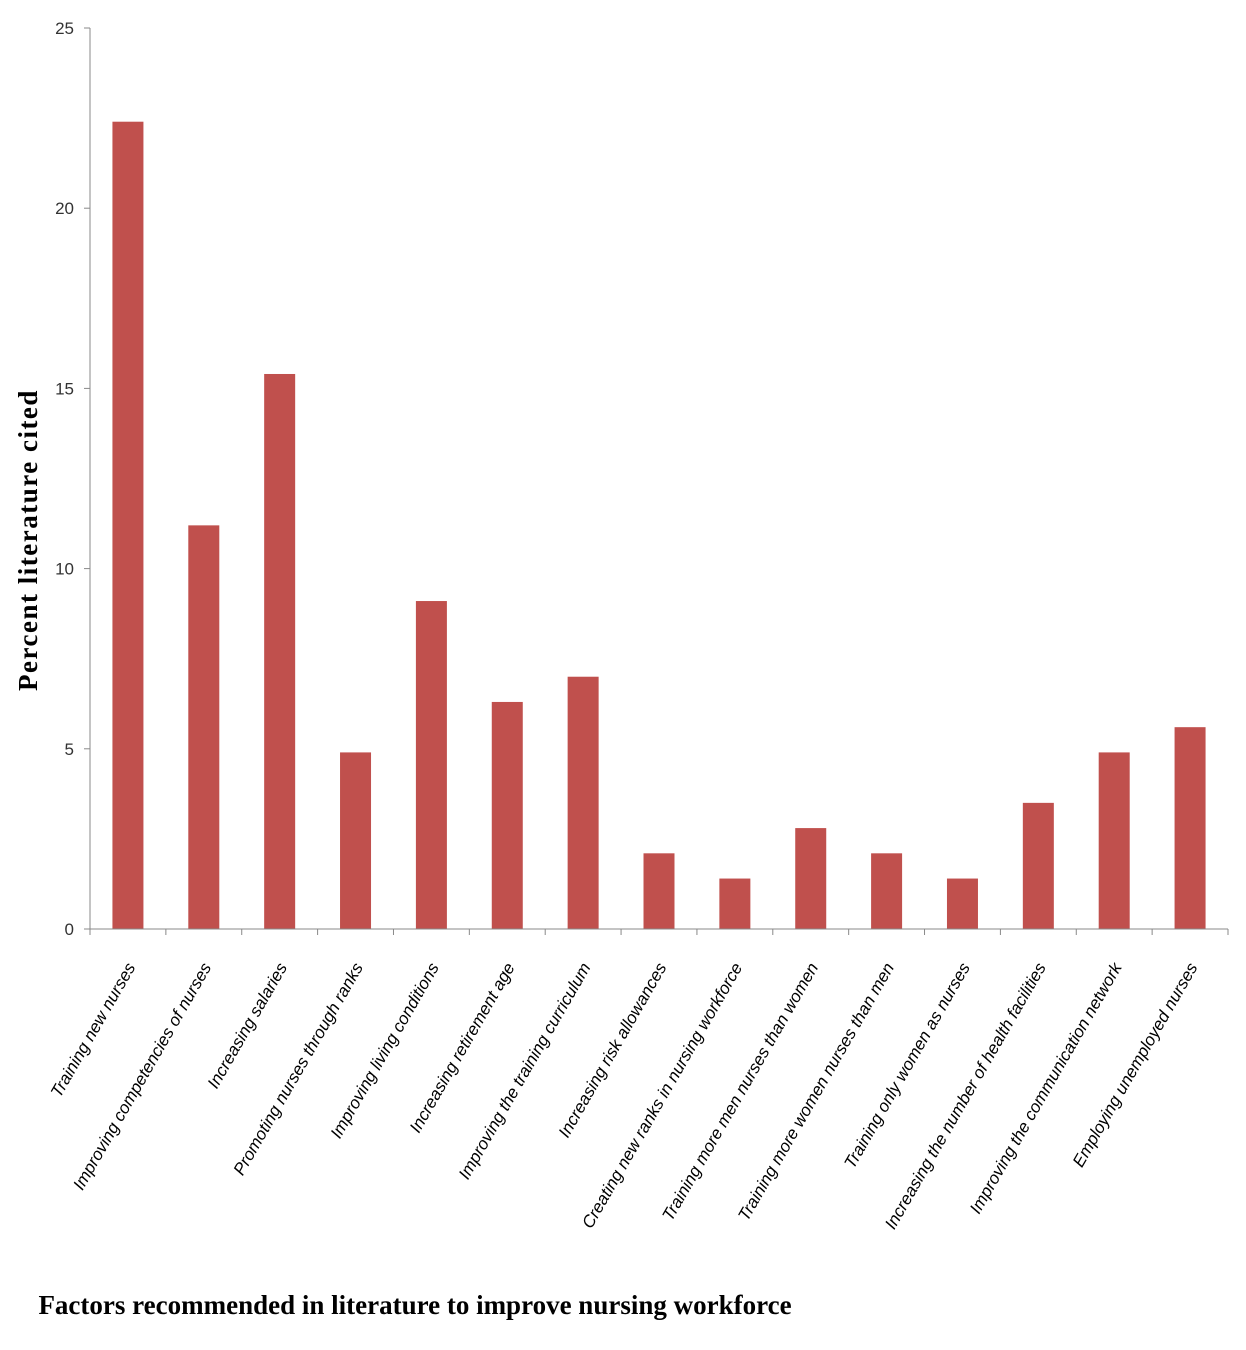  I want to click on category-label: Training new nurses, so click(93, 1029).